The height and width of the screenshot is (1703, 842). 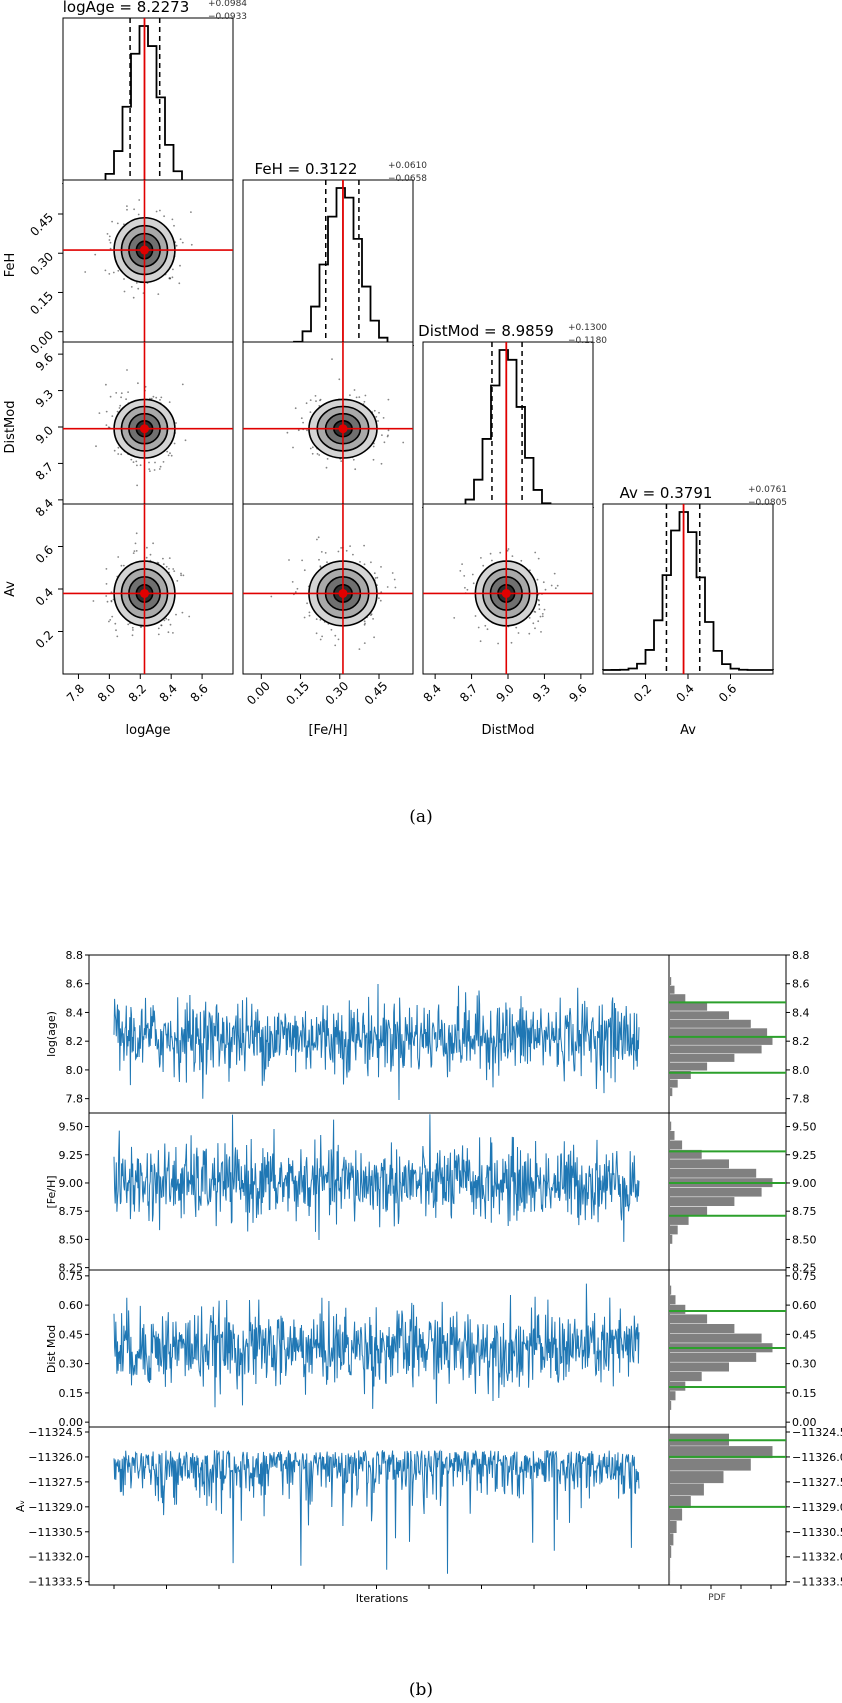 What do you see at coordinates (75, 1041) in the screenshot?
I see `y-tick-label: 8.2` at bounding box center [75, 1041].